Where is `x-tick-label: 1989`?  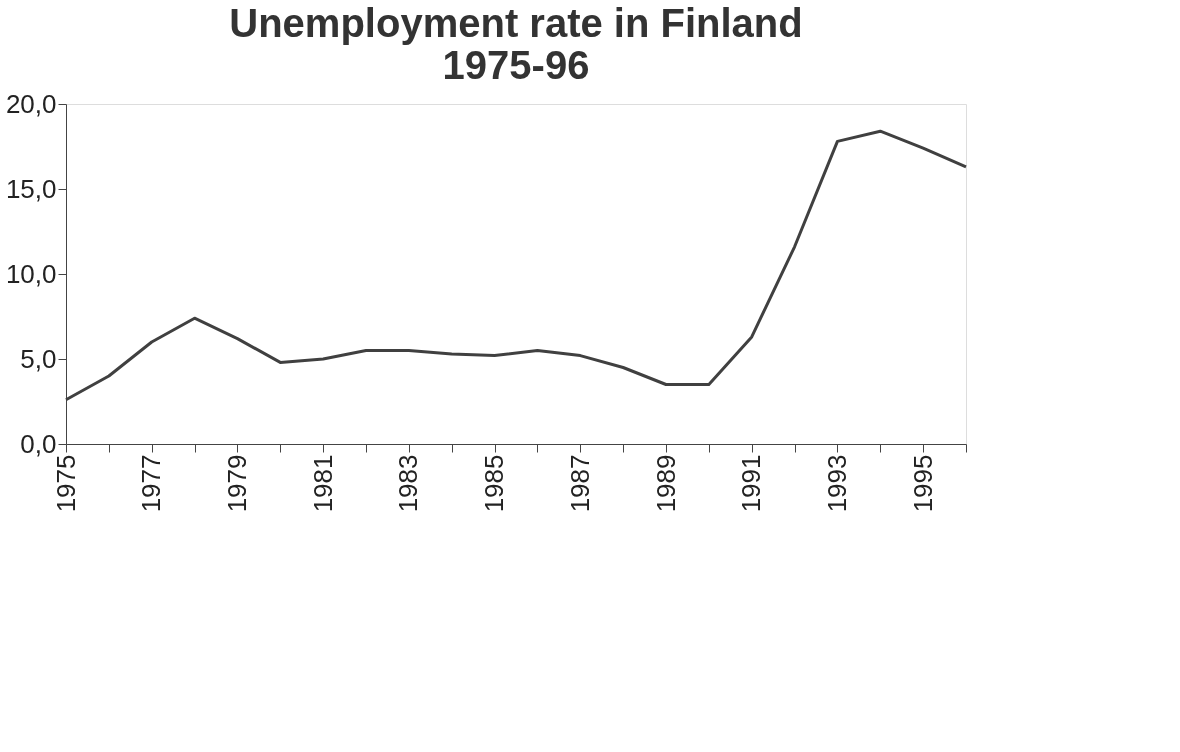 x-tick-label: 1989 is located at coordinates (665, 483).